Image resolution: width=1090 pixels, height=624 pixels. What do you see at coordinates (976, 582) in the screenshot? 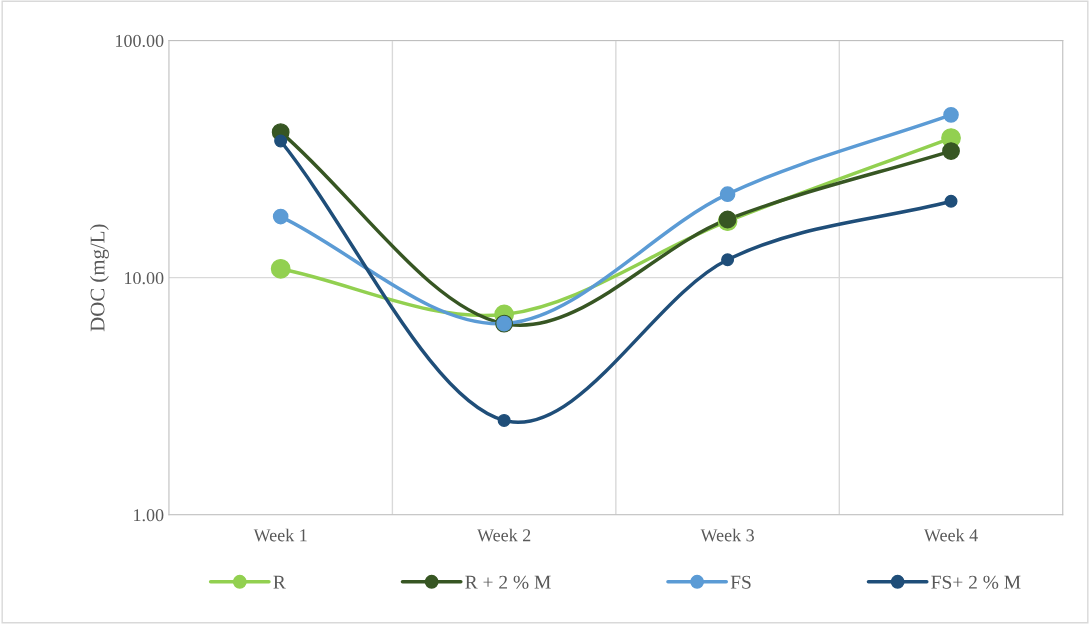
I see `legend-label: FS+ 2 % M` at bounding box center [976, 582].